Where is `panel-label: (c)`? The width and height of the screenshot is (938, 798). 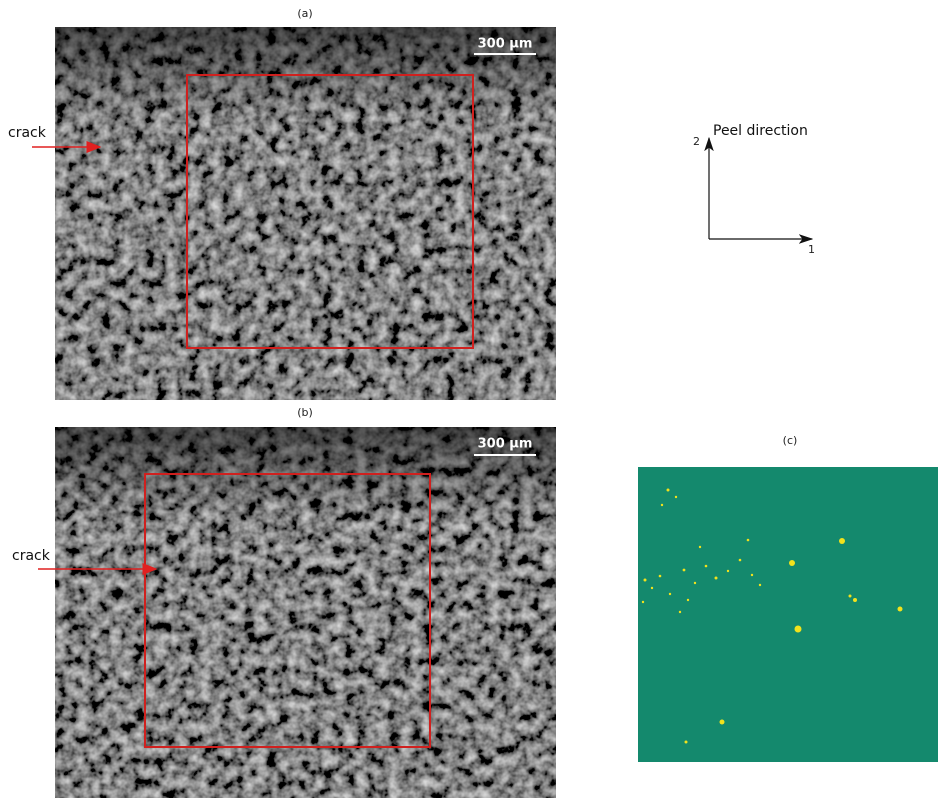 panel-label: (c) is located at coordinates (790, 440).